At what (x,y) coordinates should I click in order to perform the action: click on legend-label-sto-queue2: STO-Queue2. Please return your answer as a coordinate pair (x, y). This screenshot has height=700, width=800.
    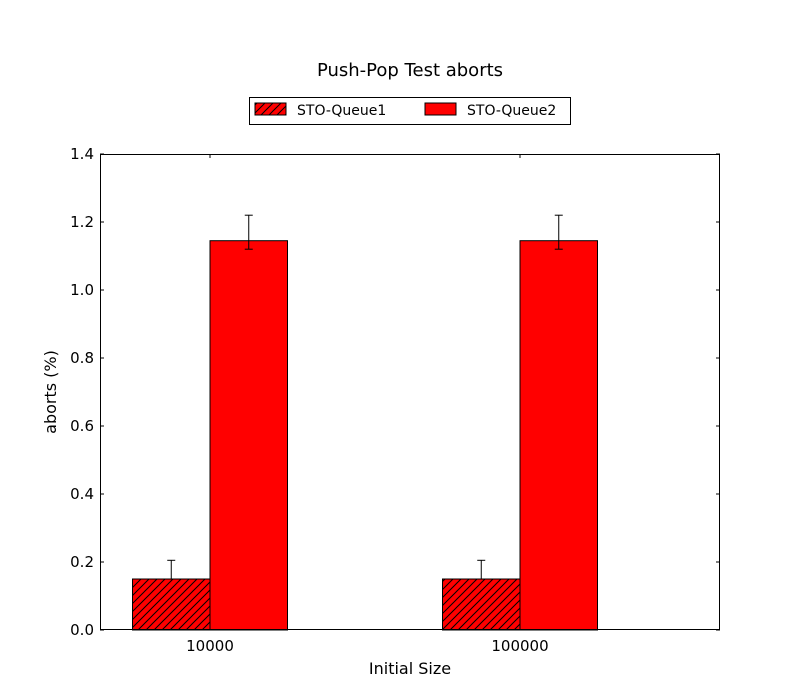
    Looking at the image, I should click on (511, 111).